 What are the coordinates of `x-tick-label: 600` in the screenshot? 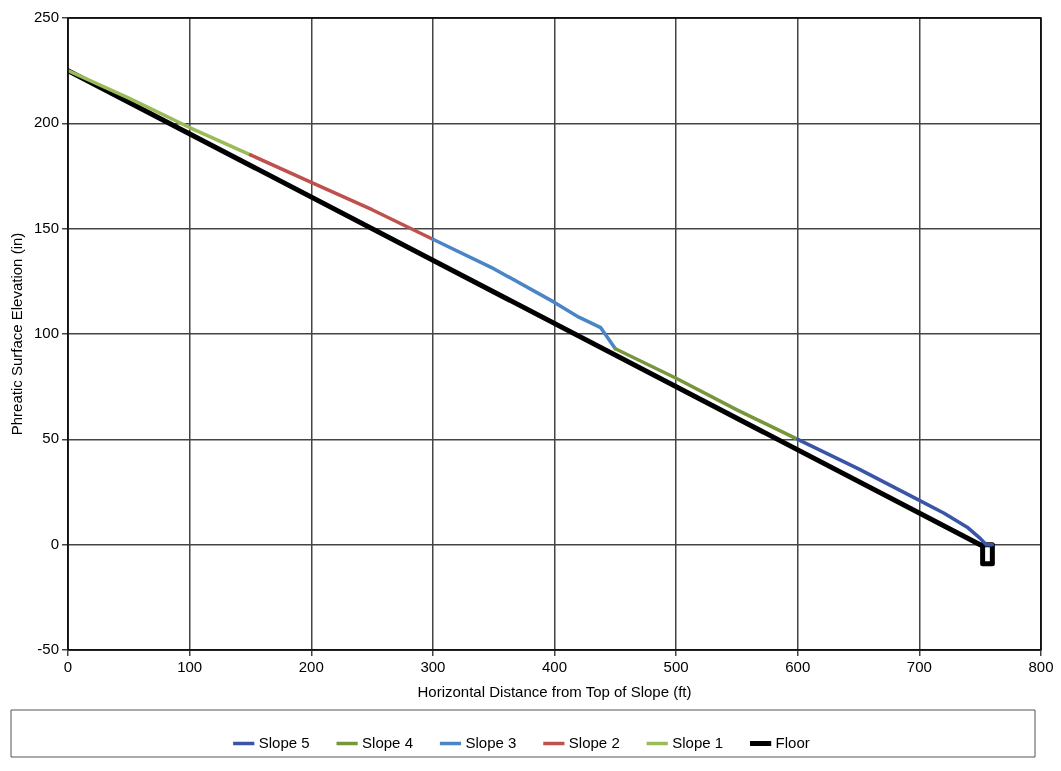 It's located at (798, 667).